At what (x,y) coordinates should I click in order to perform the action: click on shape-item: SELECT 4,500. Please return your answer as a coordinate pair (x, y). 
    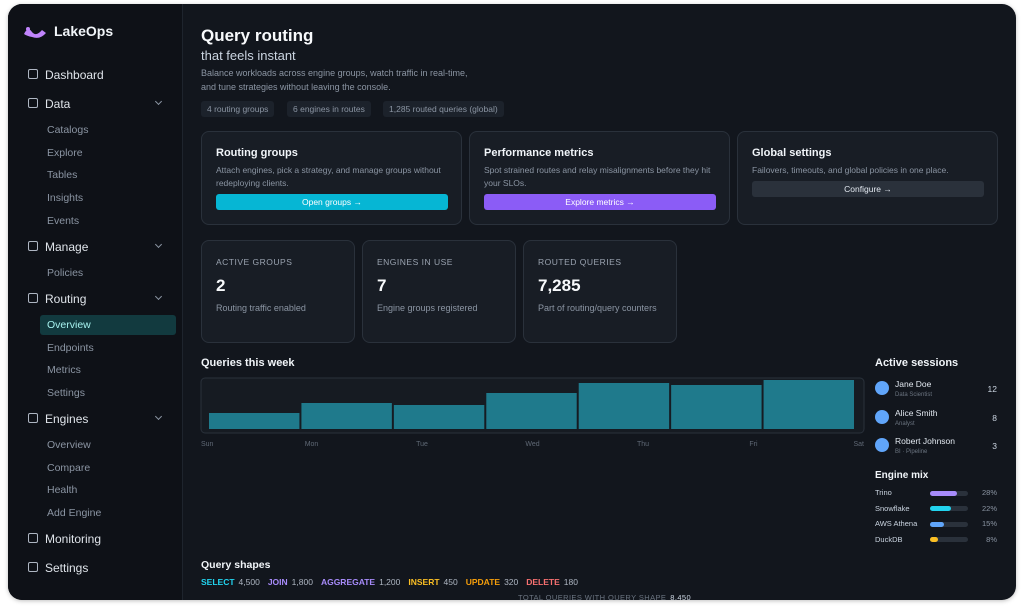
    Looking at the image, I should click on (230, 582).